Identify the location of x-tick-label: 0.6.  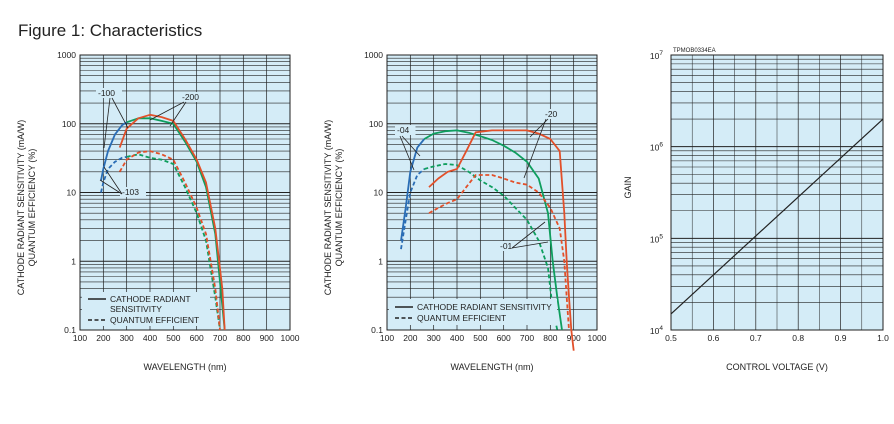
(713, 338).